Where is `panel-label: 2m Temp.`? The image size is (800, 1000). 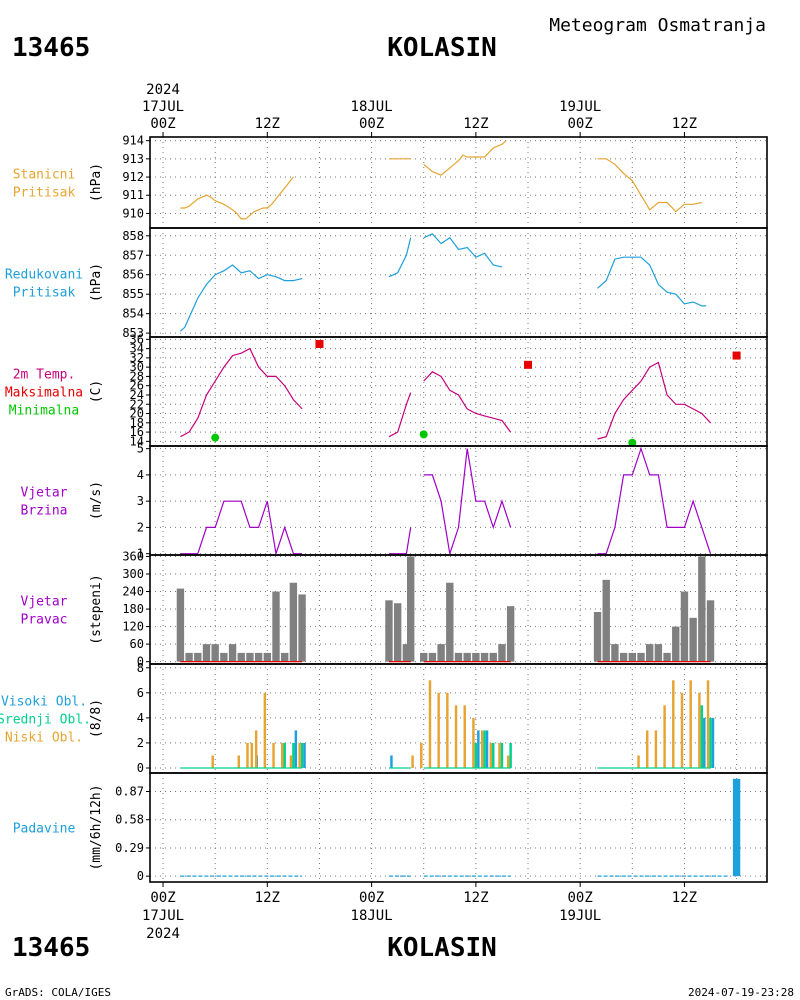 panel-label: 2m Temp. is located at coordinates (44, 375).